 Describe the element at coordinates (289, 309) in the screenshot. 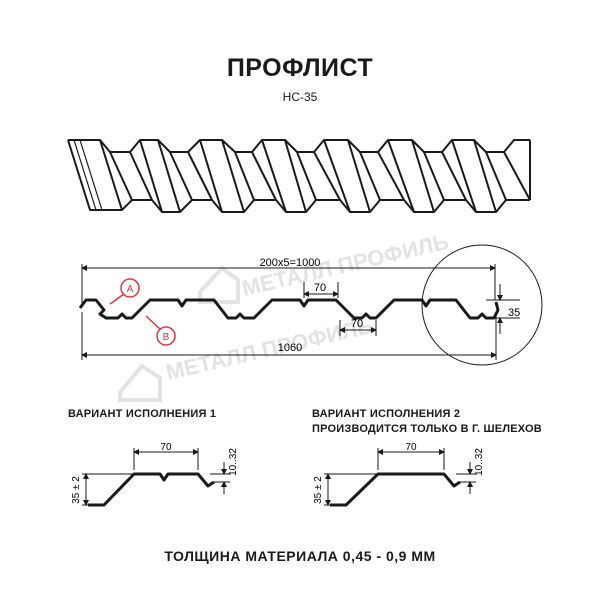

I see `profile-line` at that location.